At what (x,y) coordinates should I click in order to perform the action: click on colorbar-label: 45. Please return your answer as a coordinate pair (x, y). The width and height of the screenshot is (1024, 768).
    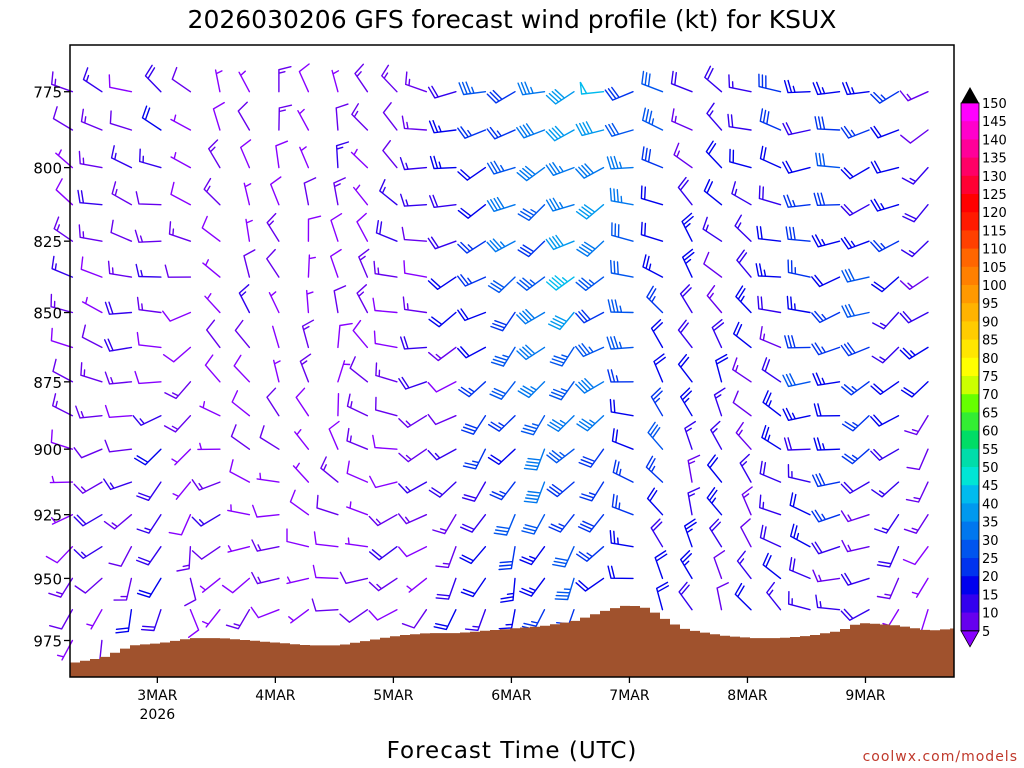
    Looking at the image, I should click on (990, 486).